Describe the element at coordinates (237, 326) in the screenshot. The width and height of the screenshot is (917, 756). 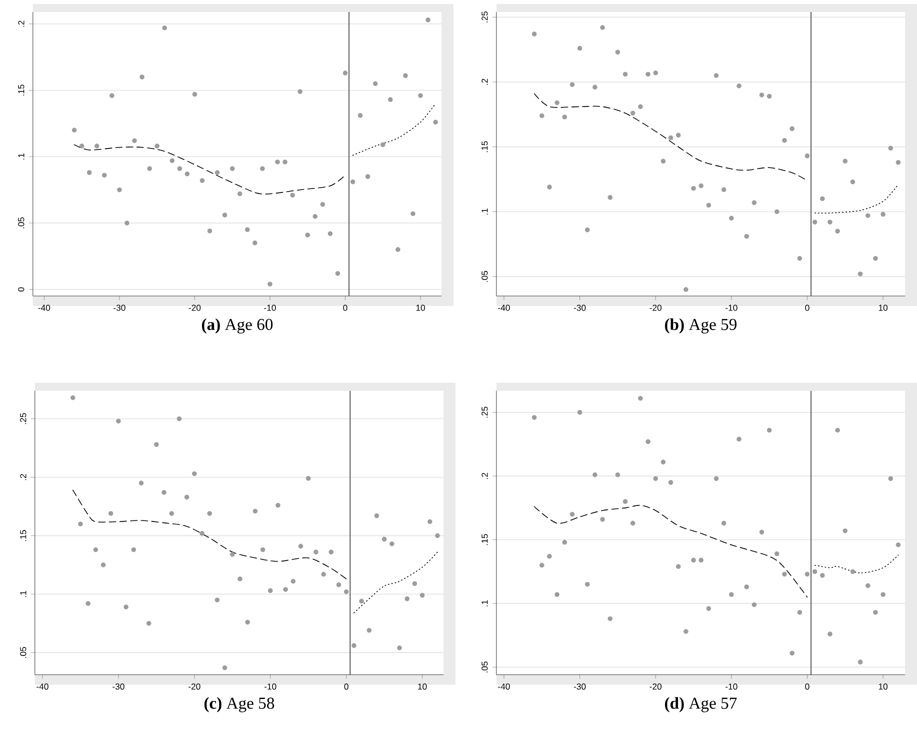
I see `text: (a) Age 60` at that location.